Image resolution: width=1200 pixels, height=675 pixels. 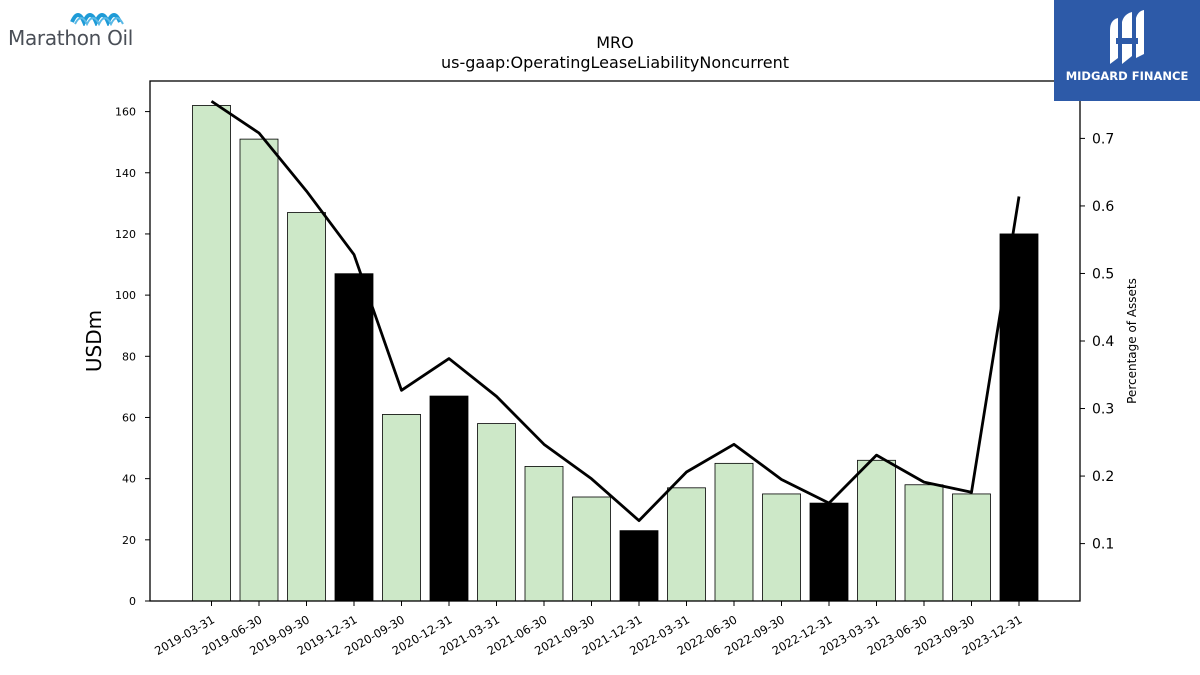 I want to click on midgard-finance-logo: MIDGARD FINANCE, so click(x=1127, y=50).